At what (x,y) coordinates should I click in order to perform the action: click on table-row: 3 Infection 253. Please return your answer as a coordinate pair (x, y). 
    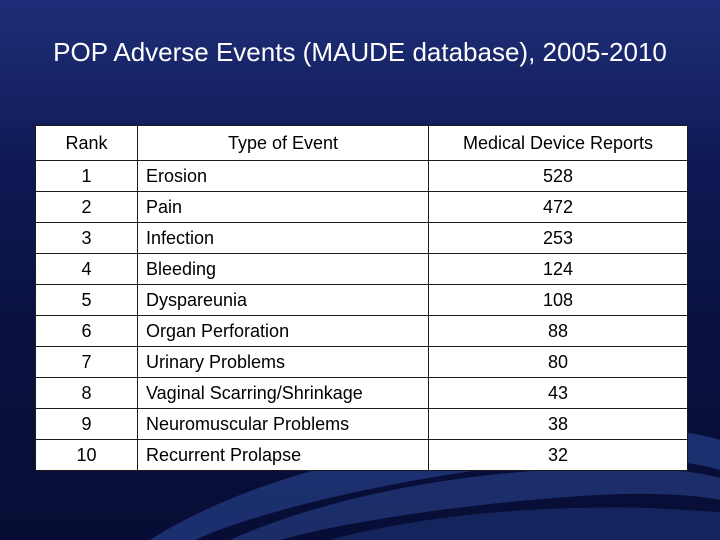
    Looking at the image, I should click on (361, 238).